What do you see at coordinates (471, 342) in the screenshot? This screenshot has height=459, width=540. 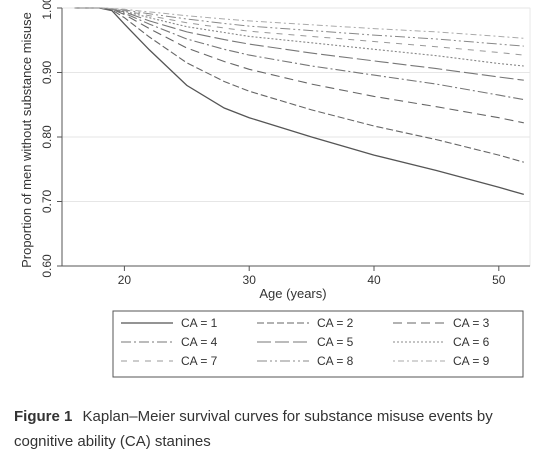 I see `legend-label-ca-6: CA = 6` at bounding box center [471, 342].